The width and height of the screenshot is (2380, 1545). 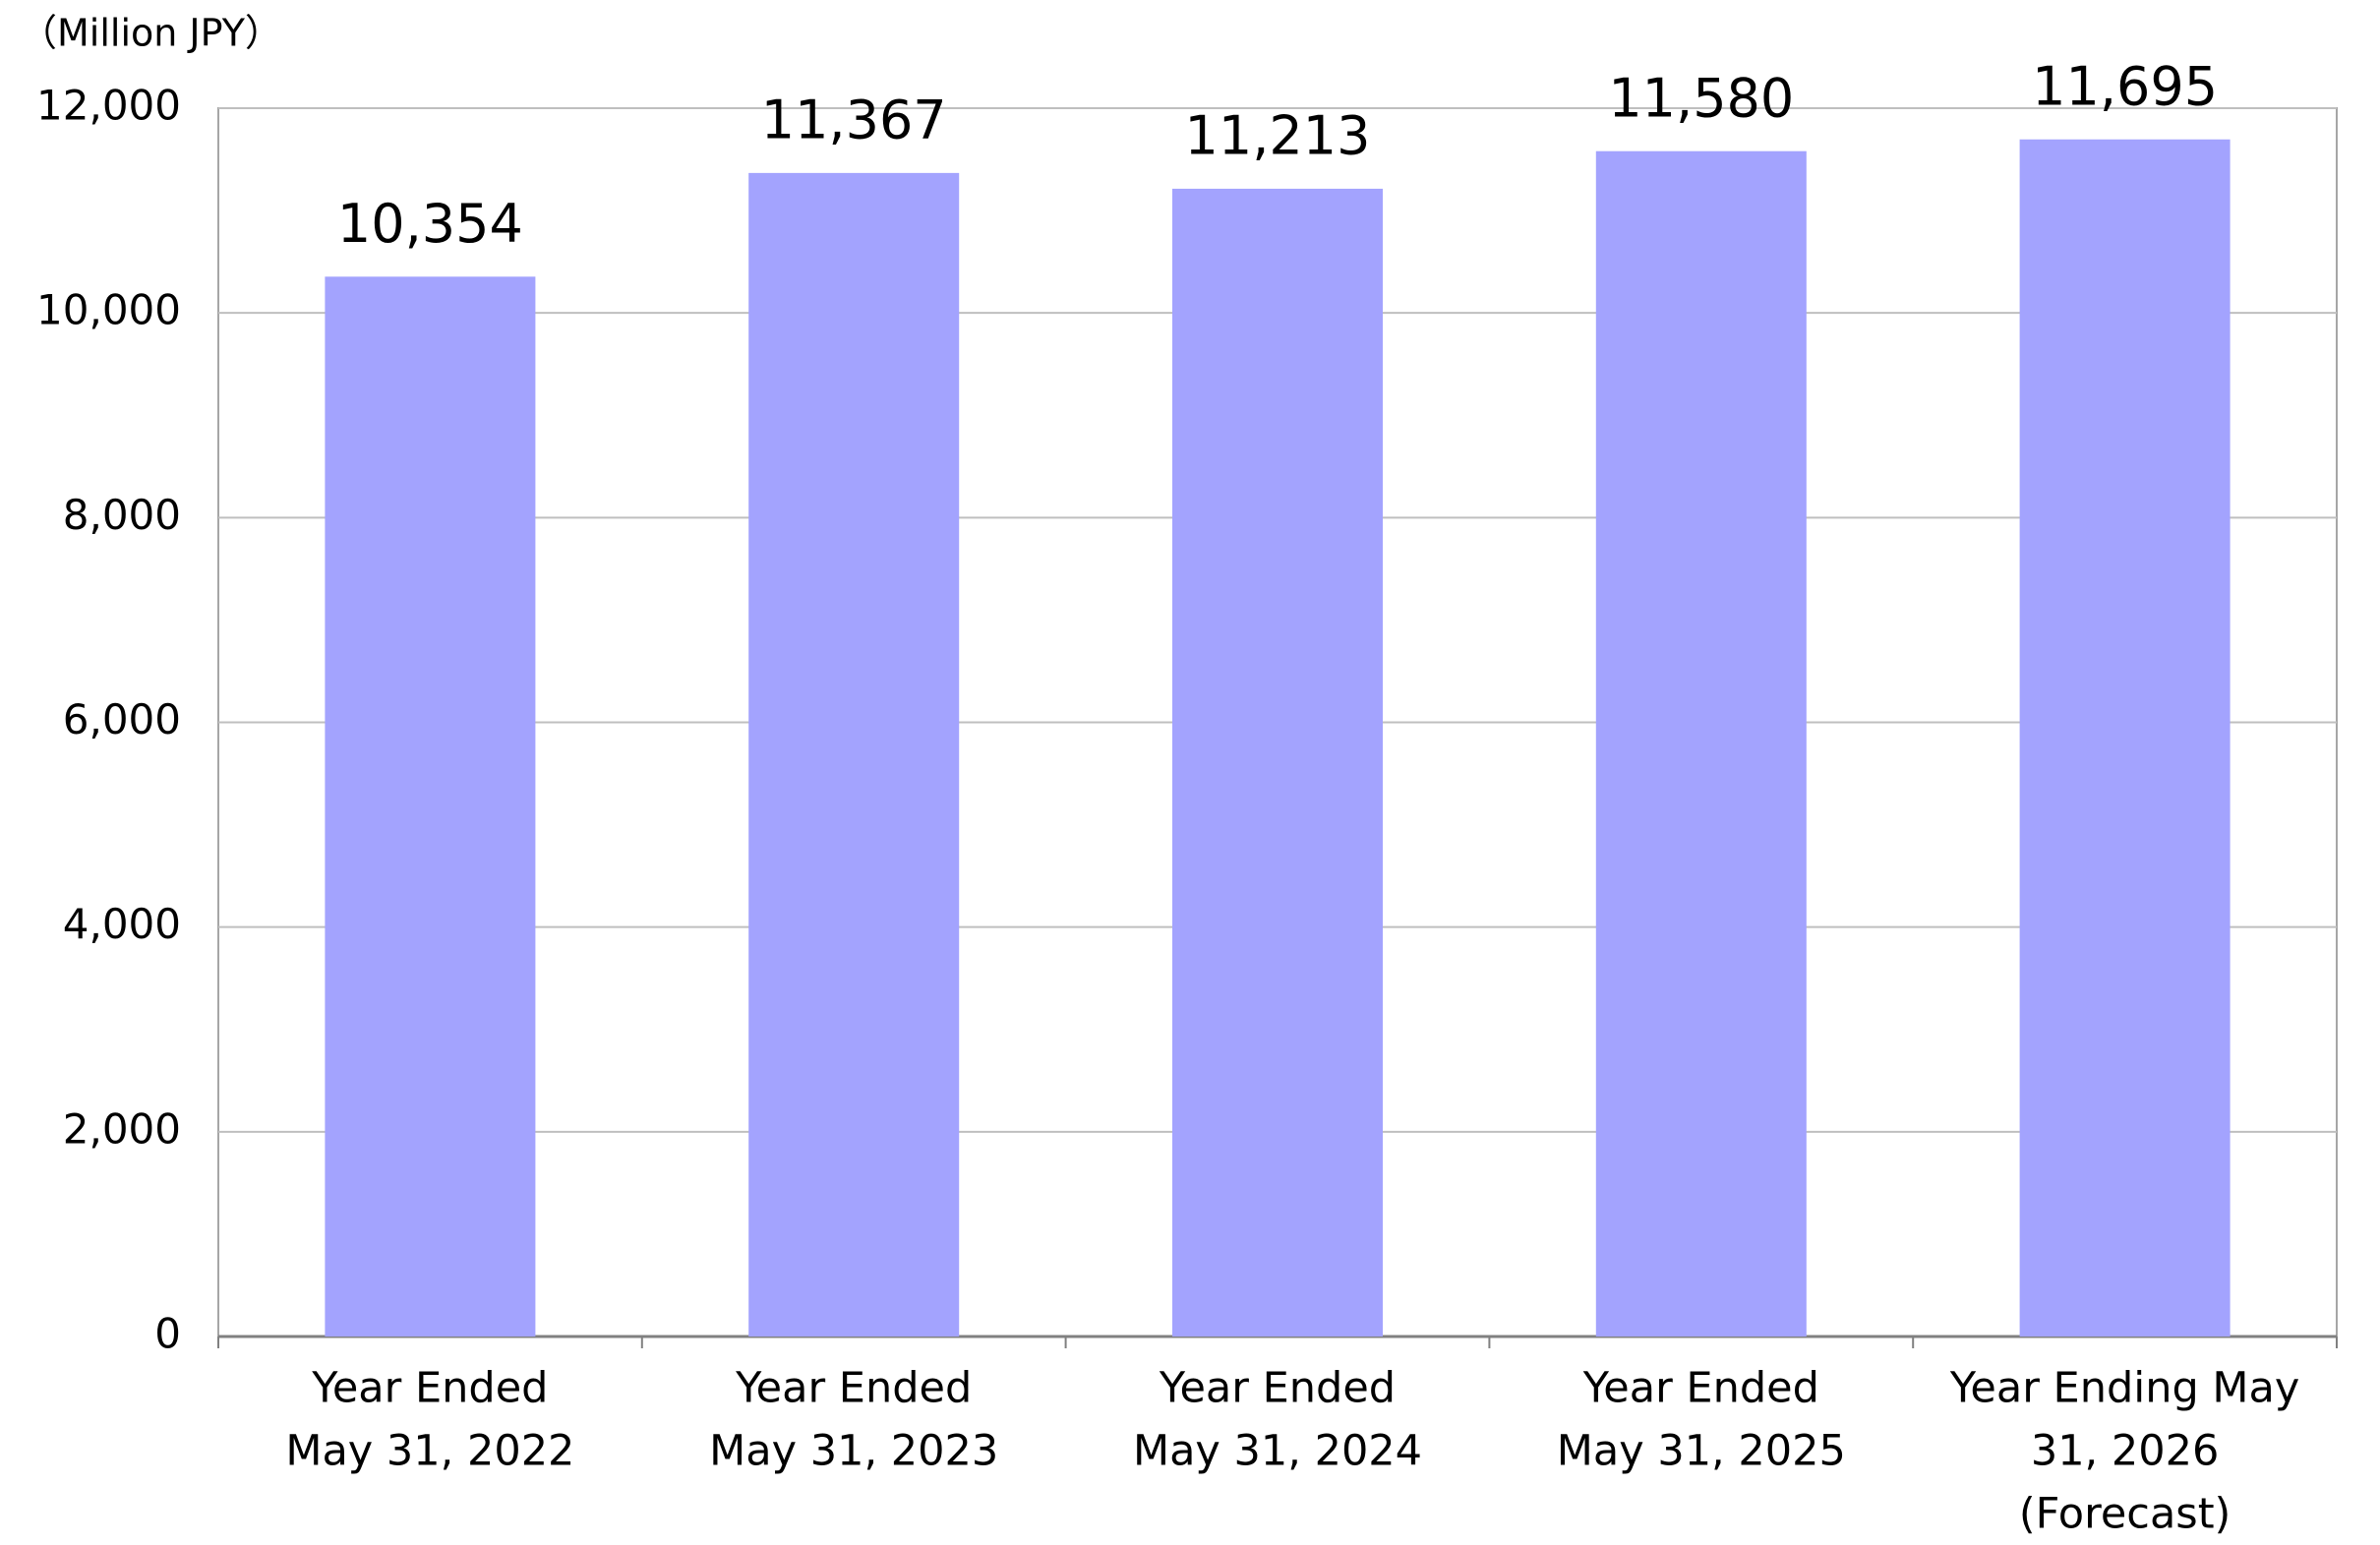 What do you see at coordinates (1701, 98) in the screenshot?
I see `value-label: 11,580` at bounding box center [1701, 98].